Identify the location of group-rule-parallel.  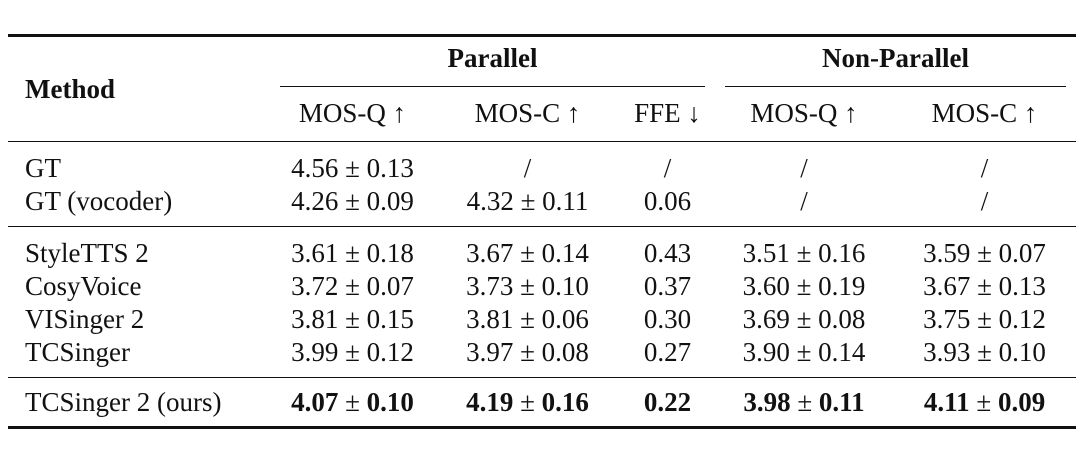
(493, 86).